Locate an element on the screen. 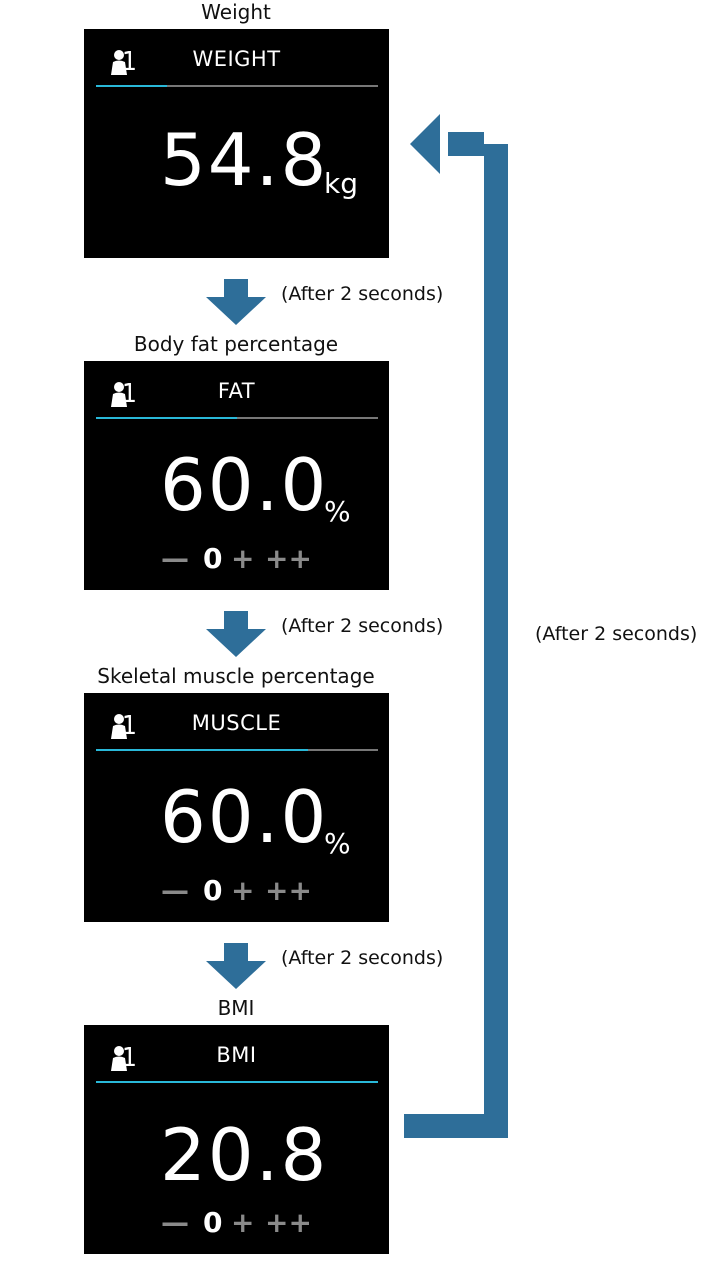  caption-weight: Weight is located at coordinates (236, 12).